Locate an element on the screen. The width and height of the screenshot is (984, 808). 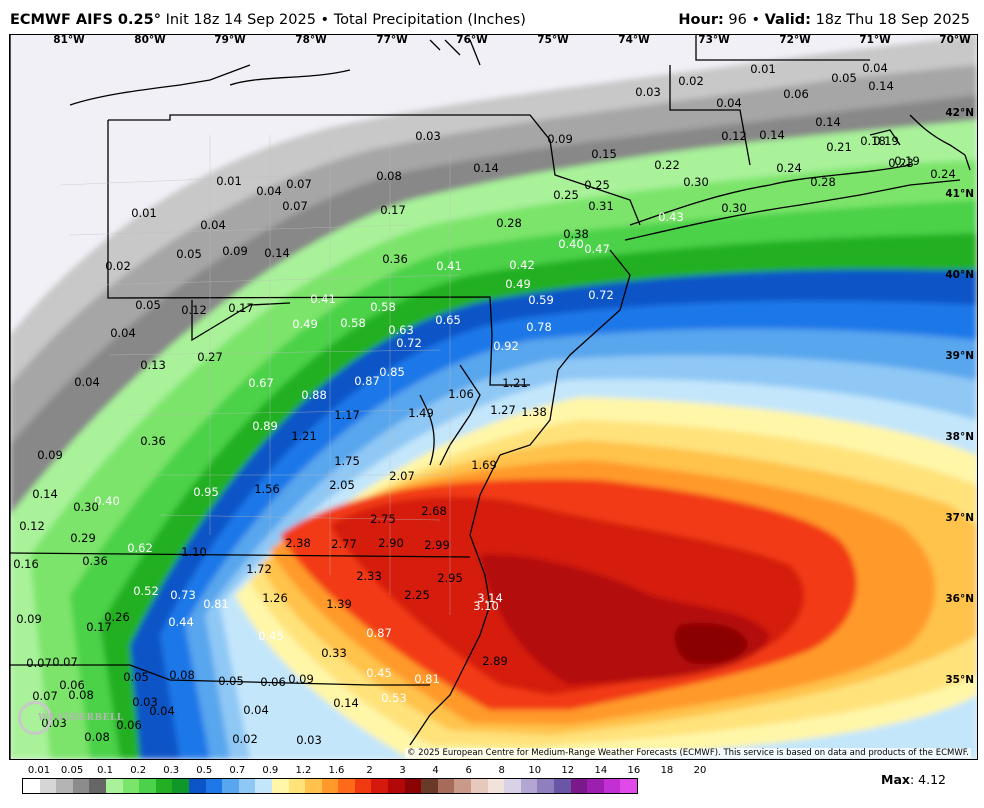
precip-value: 0.89 is located at coordinates (265, 426).